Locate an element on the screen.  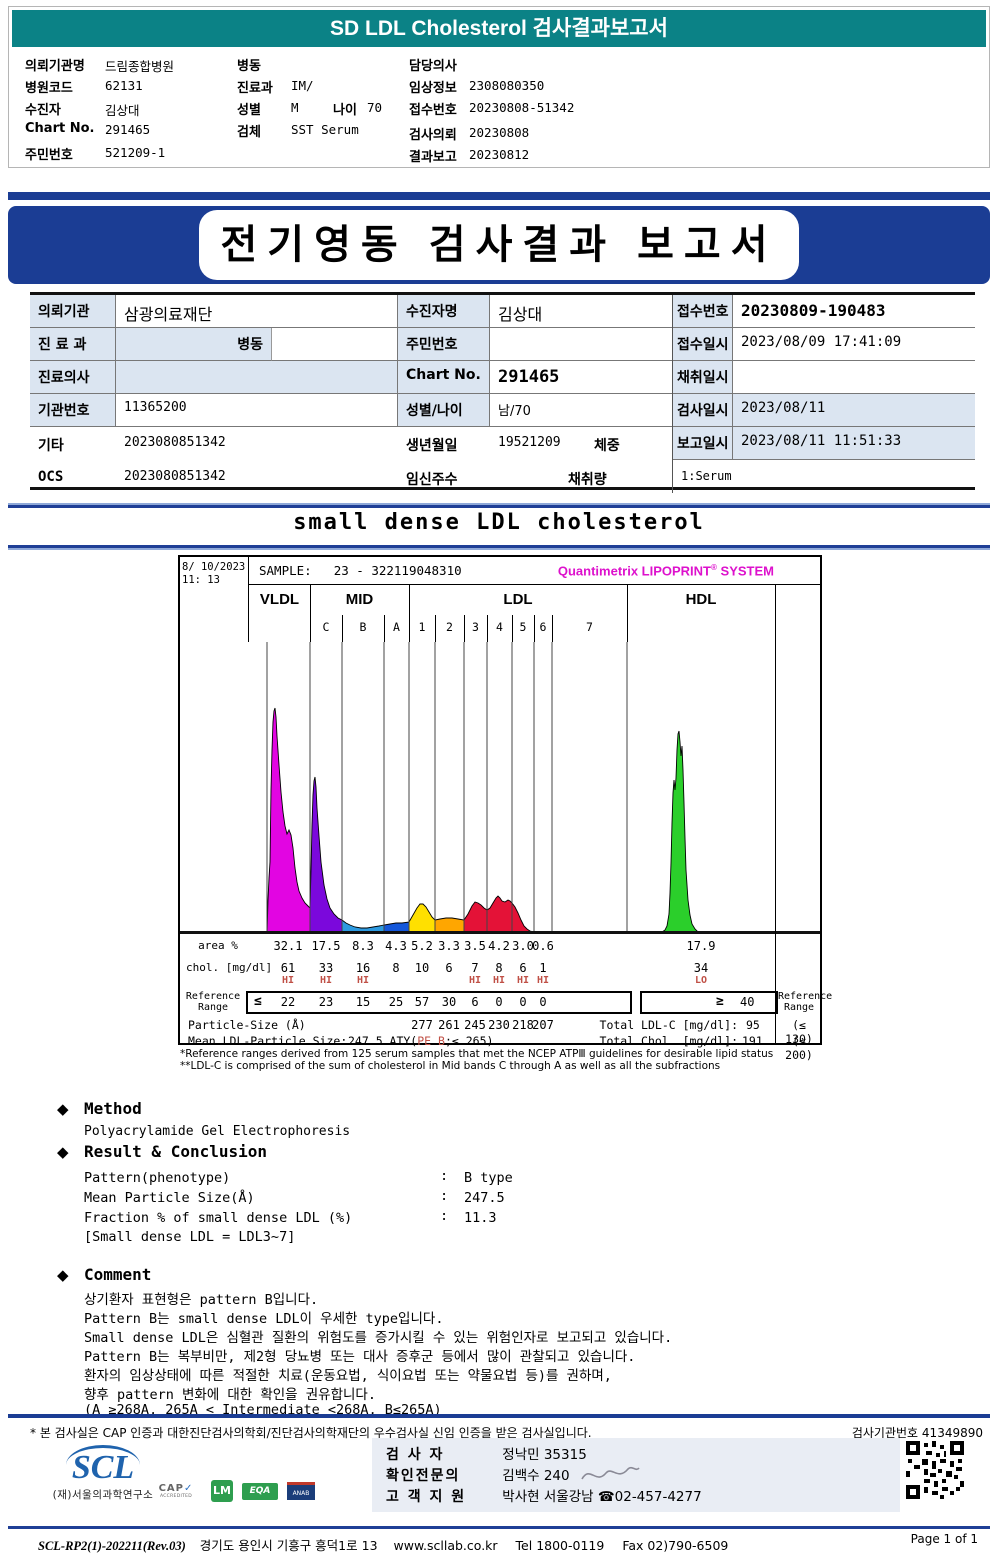
examiner-row: 검 사 자 정낙민 35315 is located at coordinates (636, 1453).